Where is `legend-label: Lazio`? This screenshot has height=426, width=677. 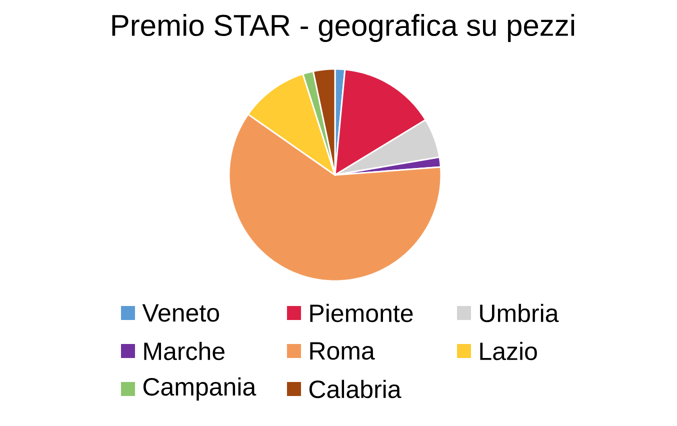 legend-label: Lazio is located at coordinates (508, 351).